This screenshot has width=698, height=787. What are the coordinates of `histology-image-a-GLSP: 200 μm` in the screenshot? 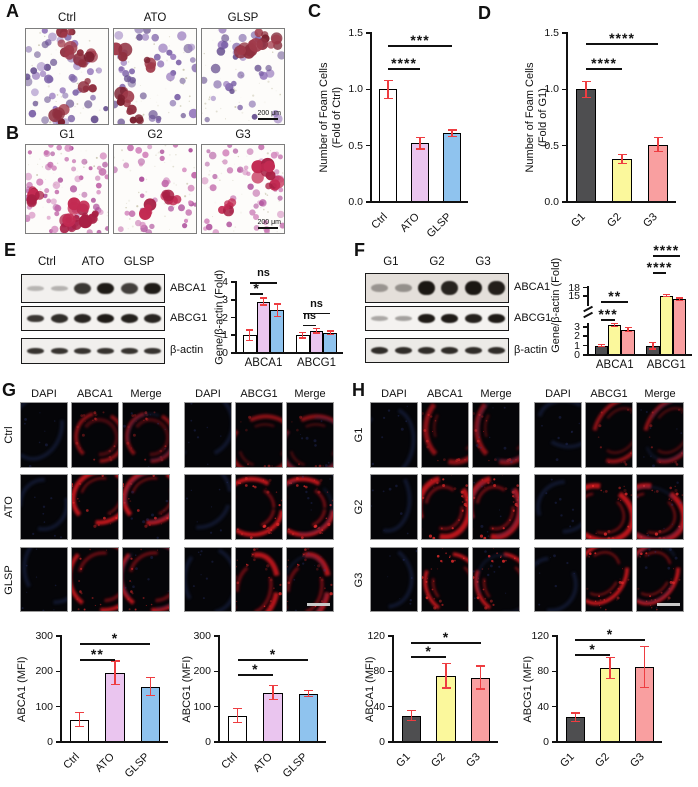 It's located at (243, 76).